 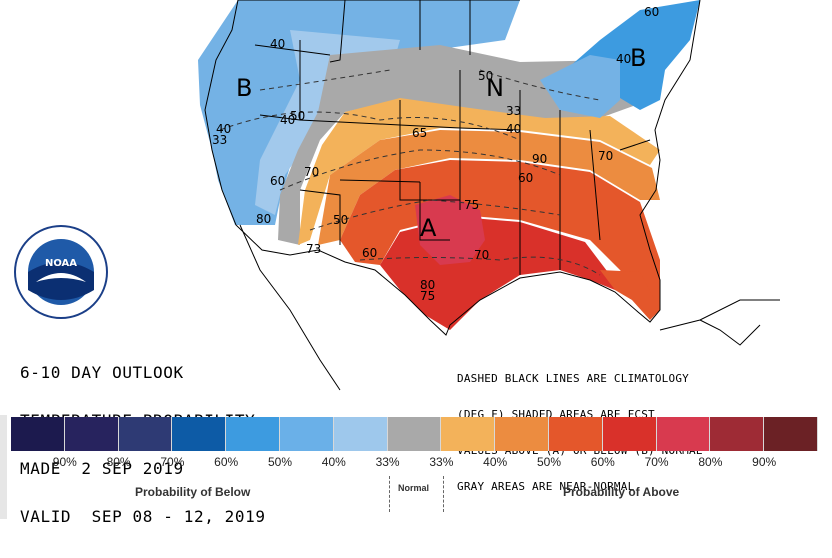 I want to click on note-line: DASHED BLACK LINES ARE CLIMATOLOGY, so click(x=573, y=378).